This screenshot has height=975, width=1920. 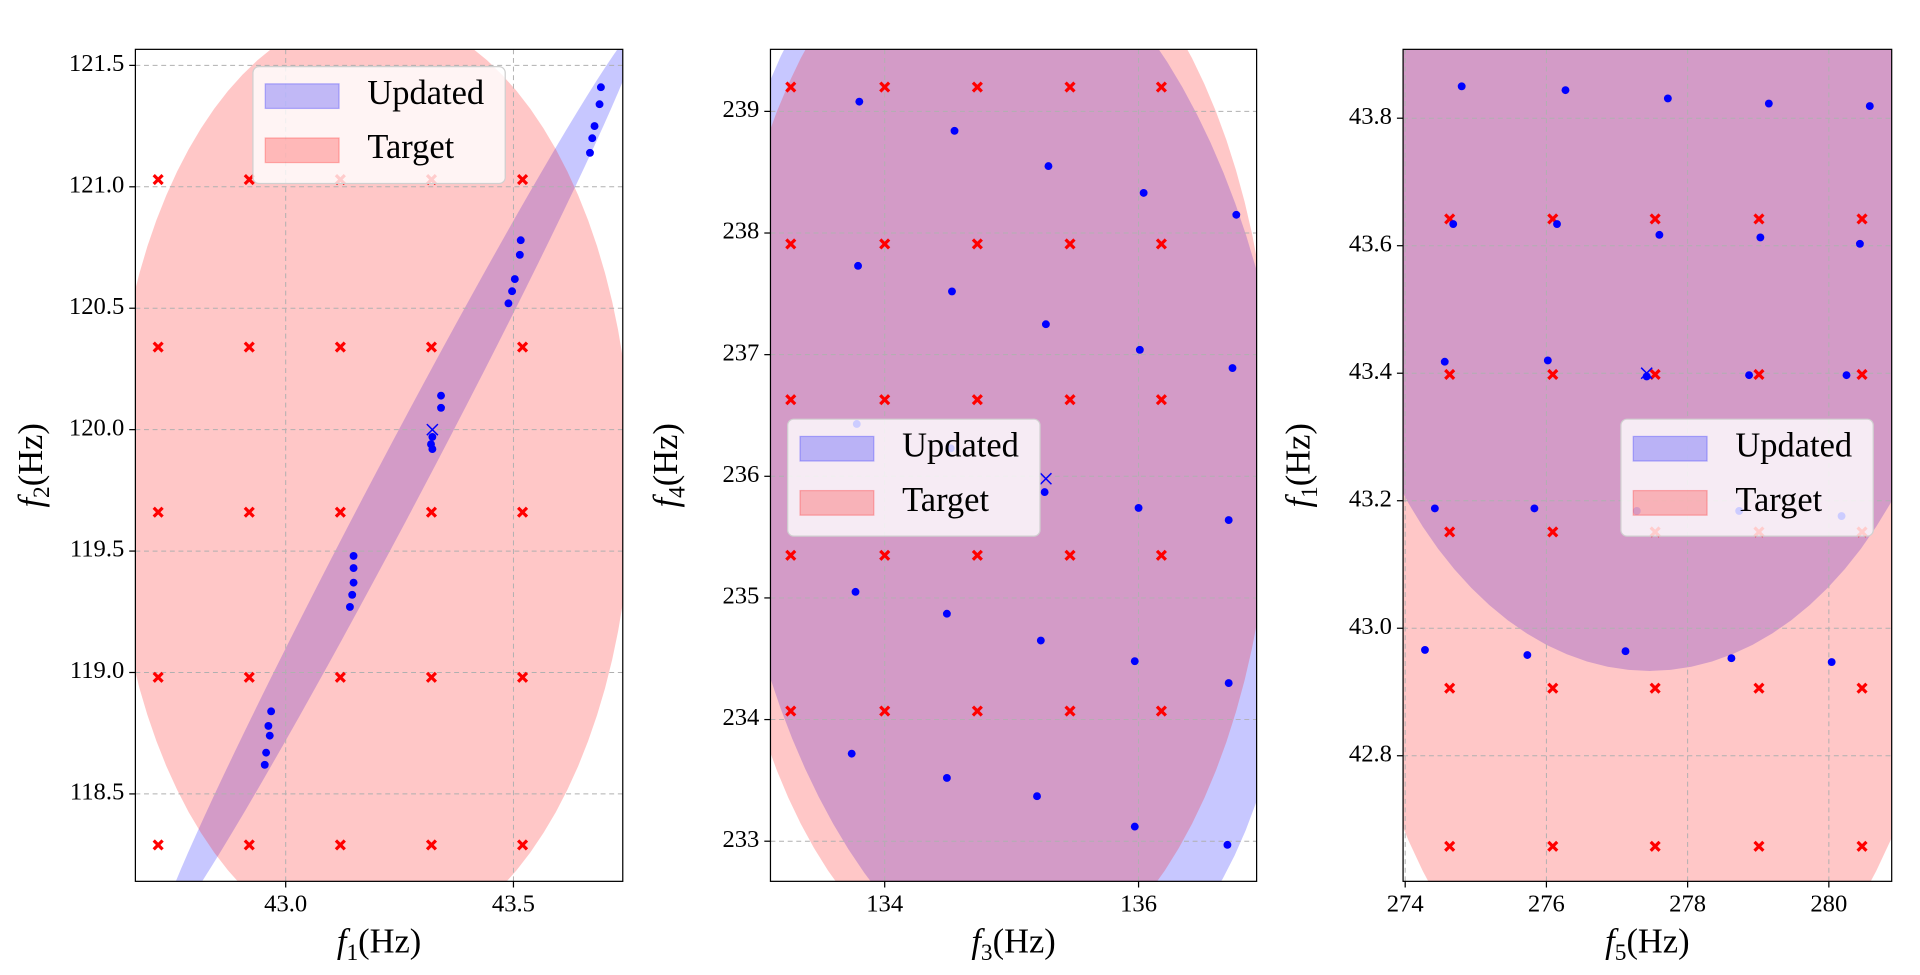 What do you see at coordinates (96, 184) in the screenshot?
I see `y-tick-label: 121.0` at bounding box center [96, 184].